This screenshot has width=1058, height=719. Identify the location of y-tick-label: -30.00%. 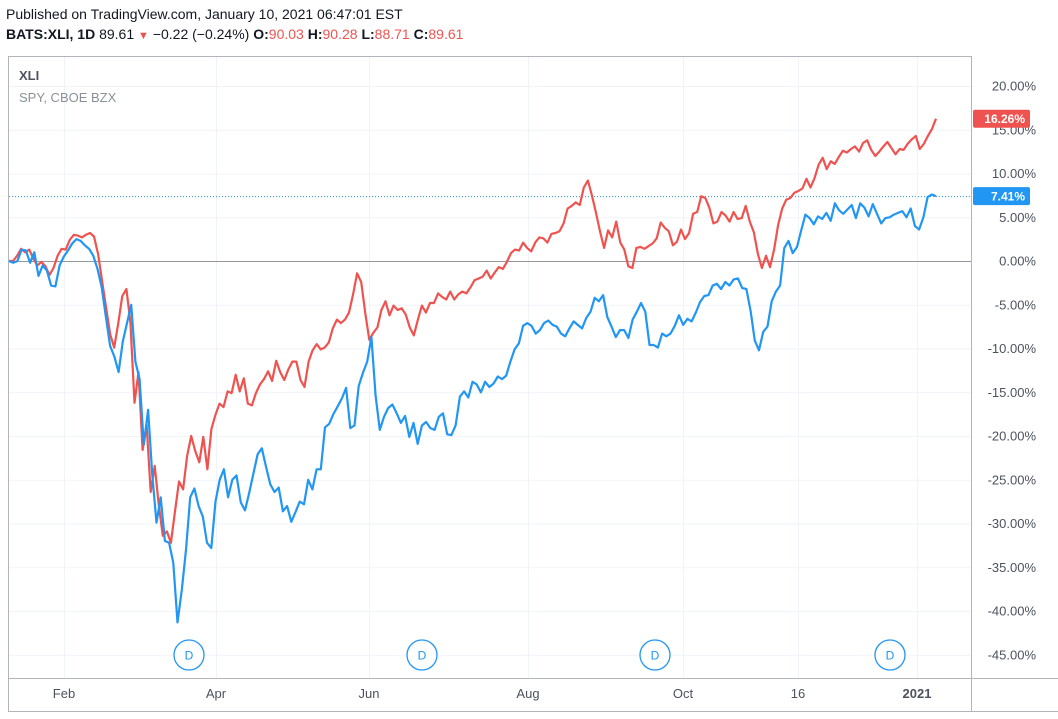
(1012, 523).